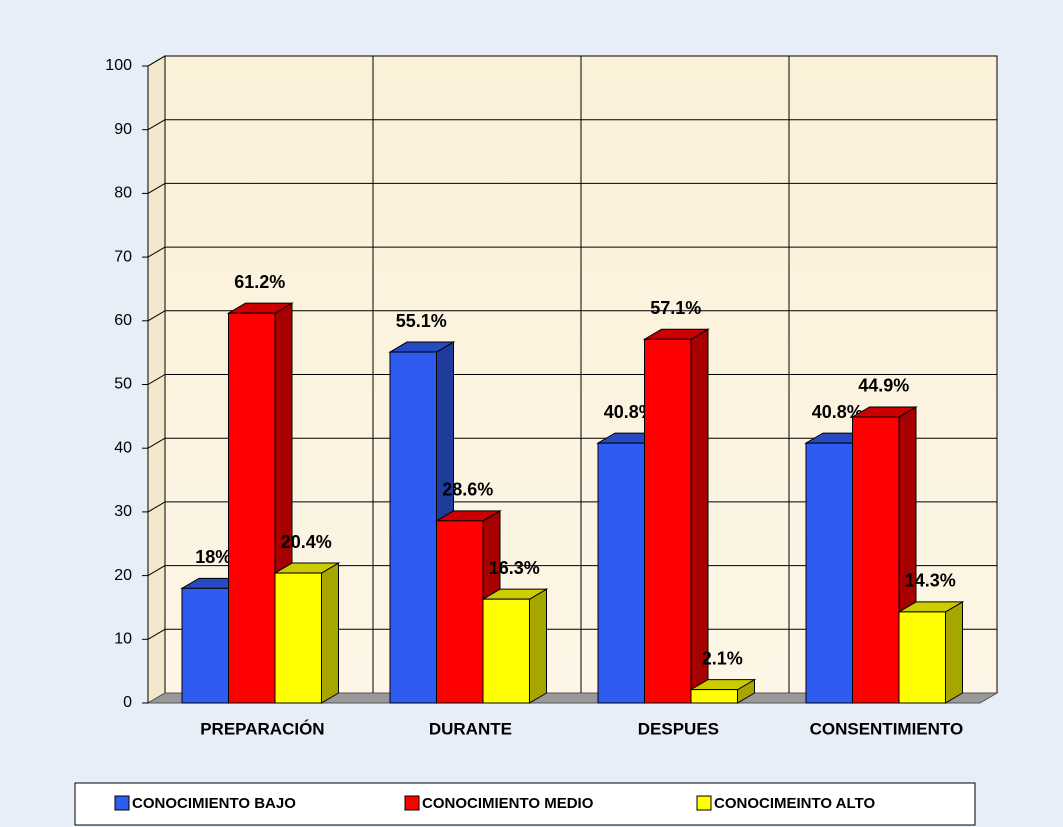  Describe the element at coordinates (213, 557) in the screenshot. I see `value-label: 18%` at that location.